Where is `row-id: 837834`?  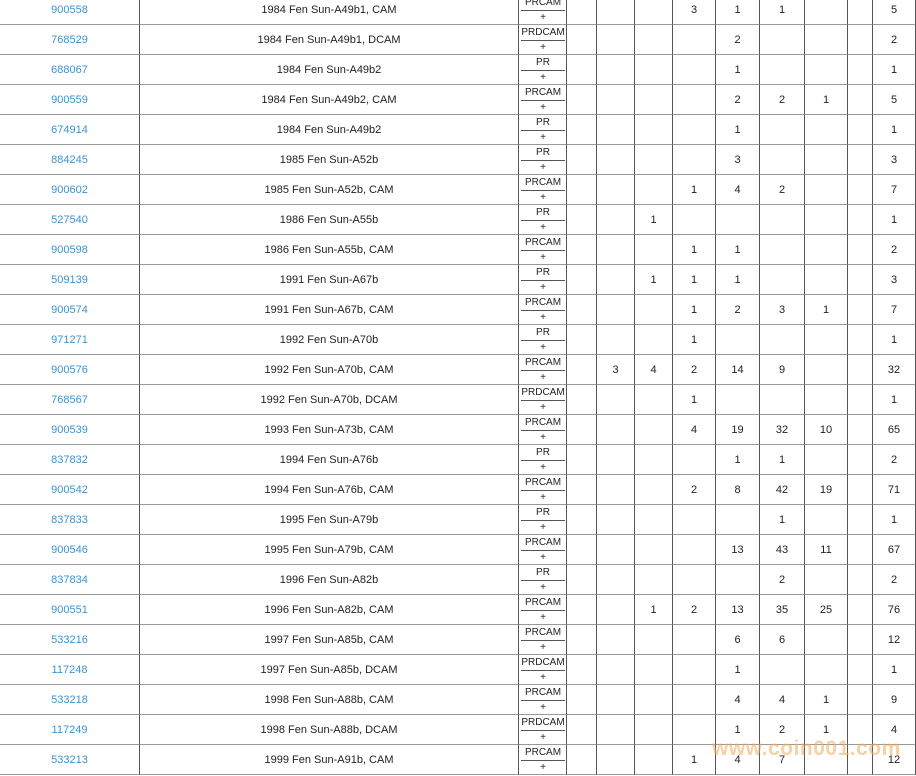
row-id: 837834 is located at coordinates (70, 580).